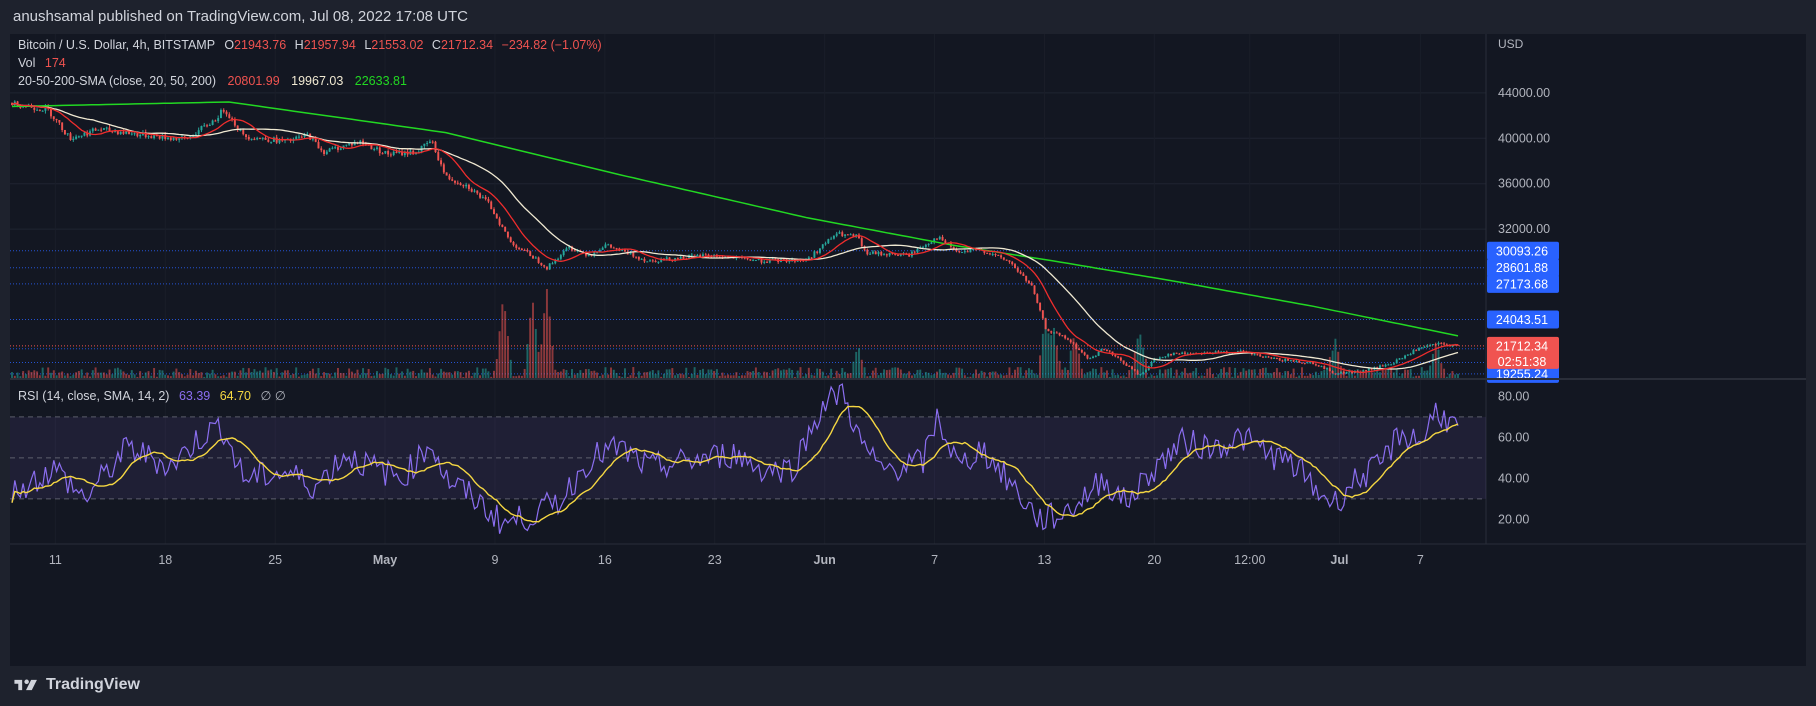  Describe the element at coordinates (1154, 560) in the screenshot. I see `time-tick-label: 20` at that location.